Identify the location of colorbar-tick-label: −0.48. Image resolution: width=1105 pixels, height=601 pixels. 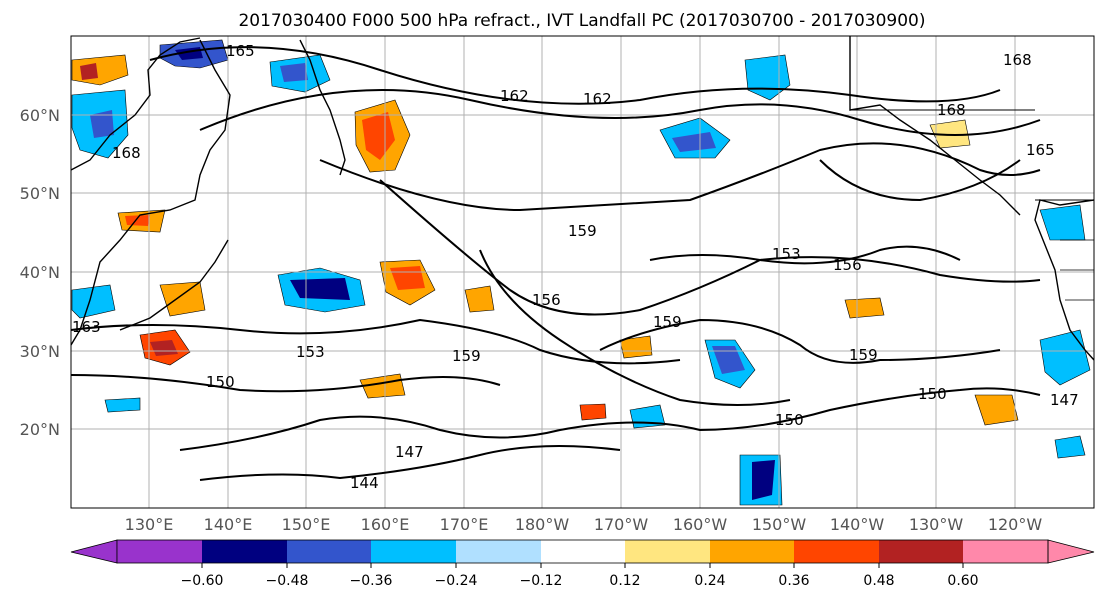
(287, 581).